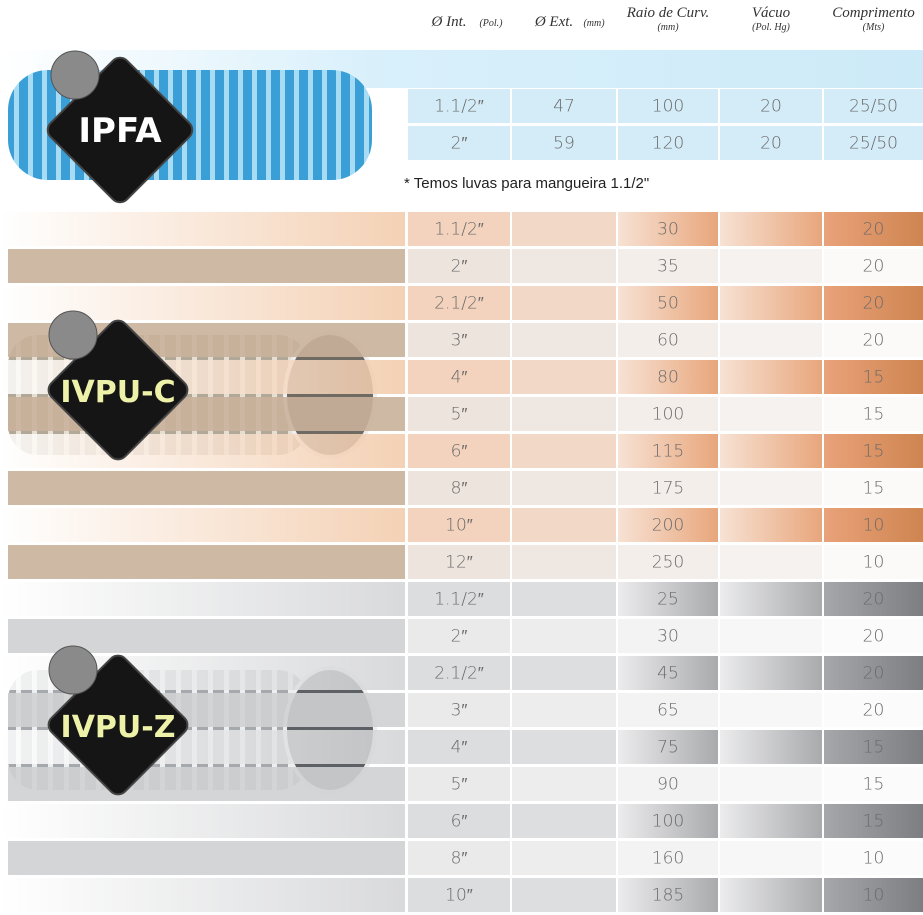  I want to click on column-unit: (Pol.), so click(491, 23).